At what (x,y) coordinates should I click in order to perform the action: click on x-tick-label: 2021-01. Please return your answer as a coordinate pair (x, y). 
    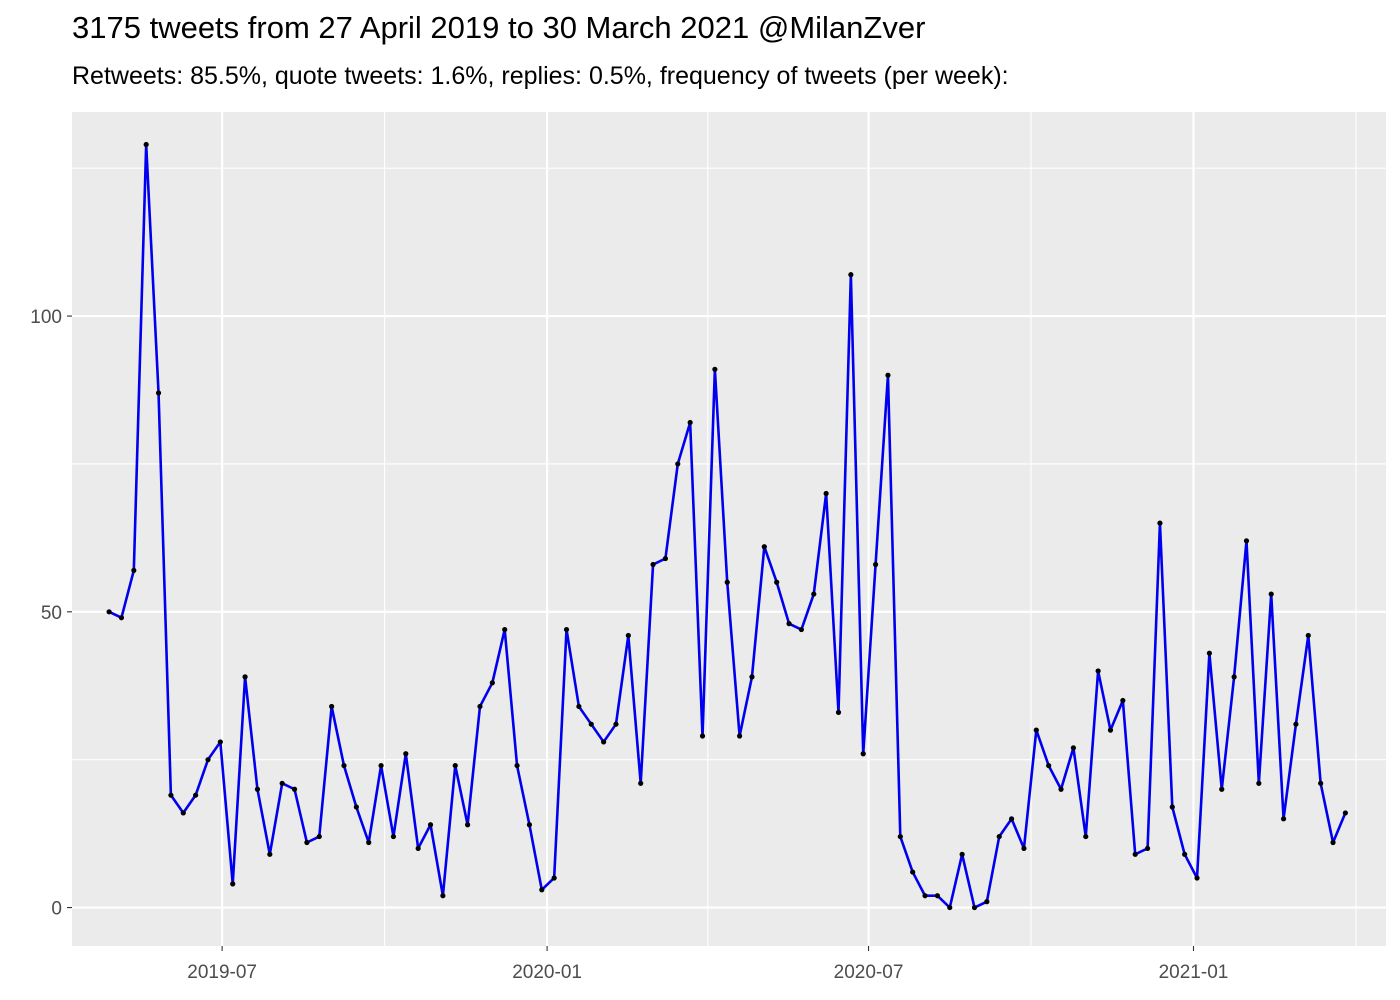
    Looking at the image, I should click on (1194, 972).